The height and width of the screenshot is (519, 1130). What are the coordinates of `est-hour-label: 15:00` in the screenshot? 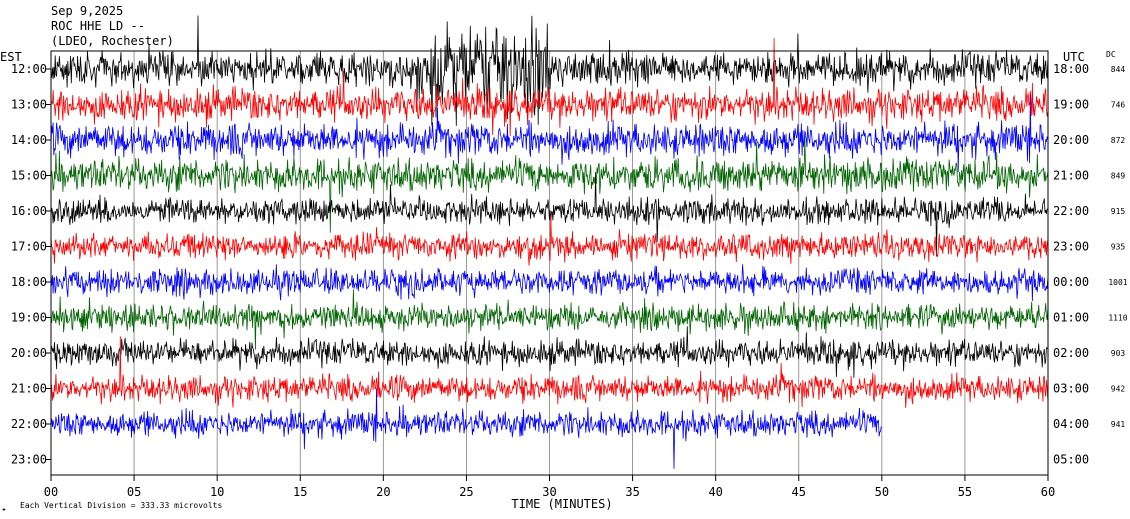 It's located at (29, 176).